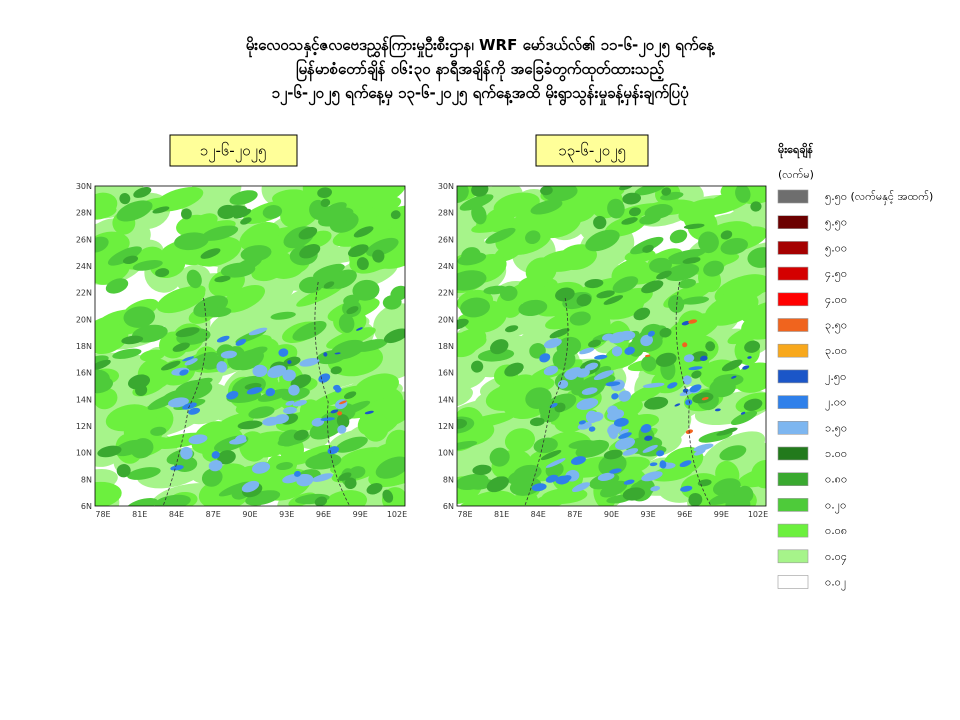 The height and width of the screenshot is (720, 960). Describe the element at coordinates (448, 506) in the screenshot. I see `lat-label: 6N` at that location.